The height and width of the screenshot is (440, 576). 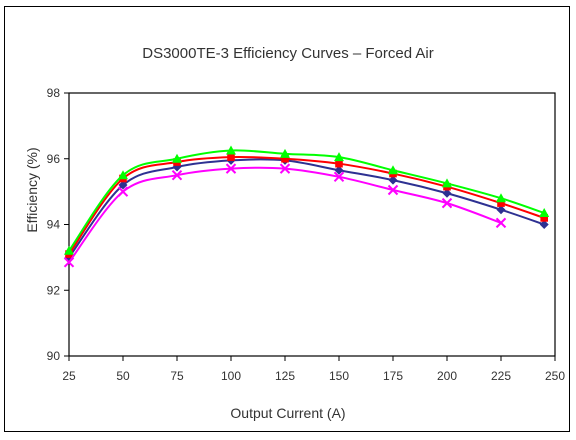 I want to click on x-tick-label: 25, so click(x=69, y=376).